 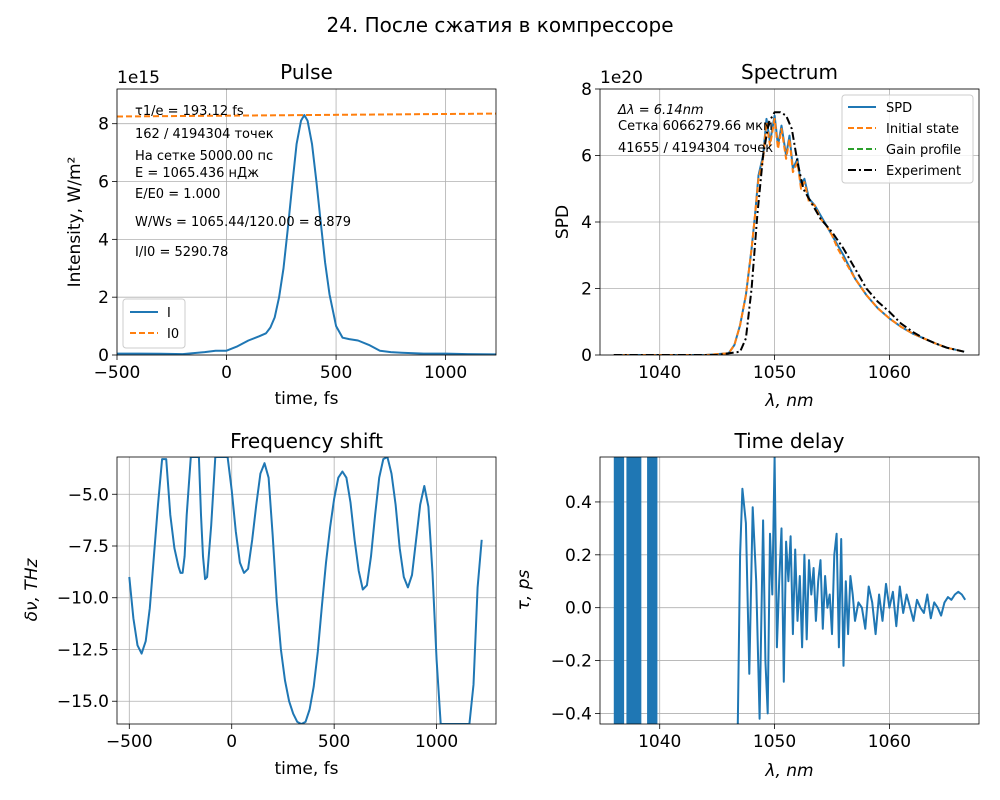 What do you see at coordinates (586, 223) in the screenshot?
I see `spectrum-ytick-label: 4` at bounding box center [586, 223].